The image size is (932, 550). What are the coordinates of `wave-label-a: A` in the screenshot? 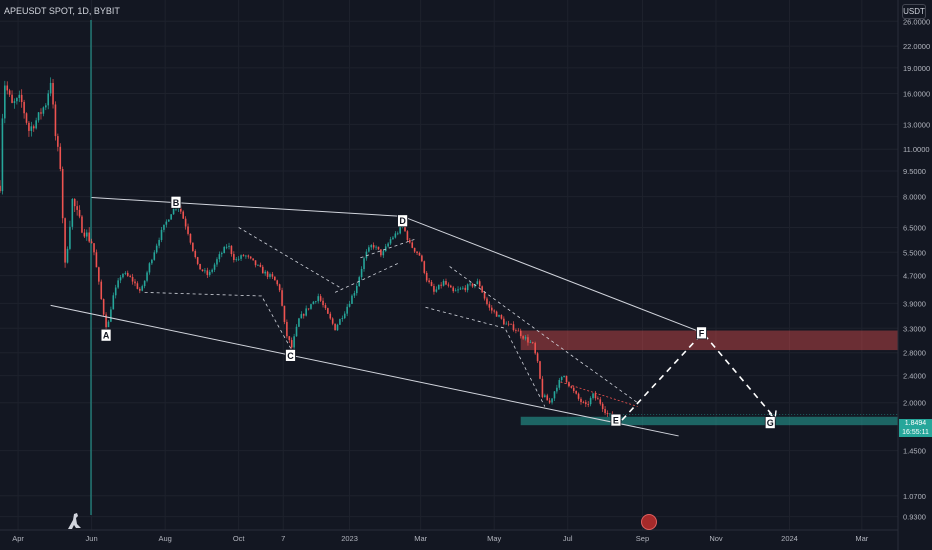 It's located at (106, 335).